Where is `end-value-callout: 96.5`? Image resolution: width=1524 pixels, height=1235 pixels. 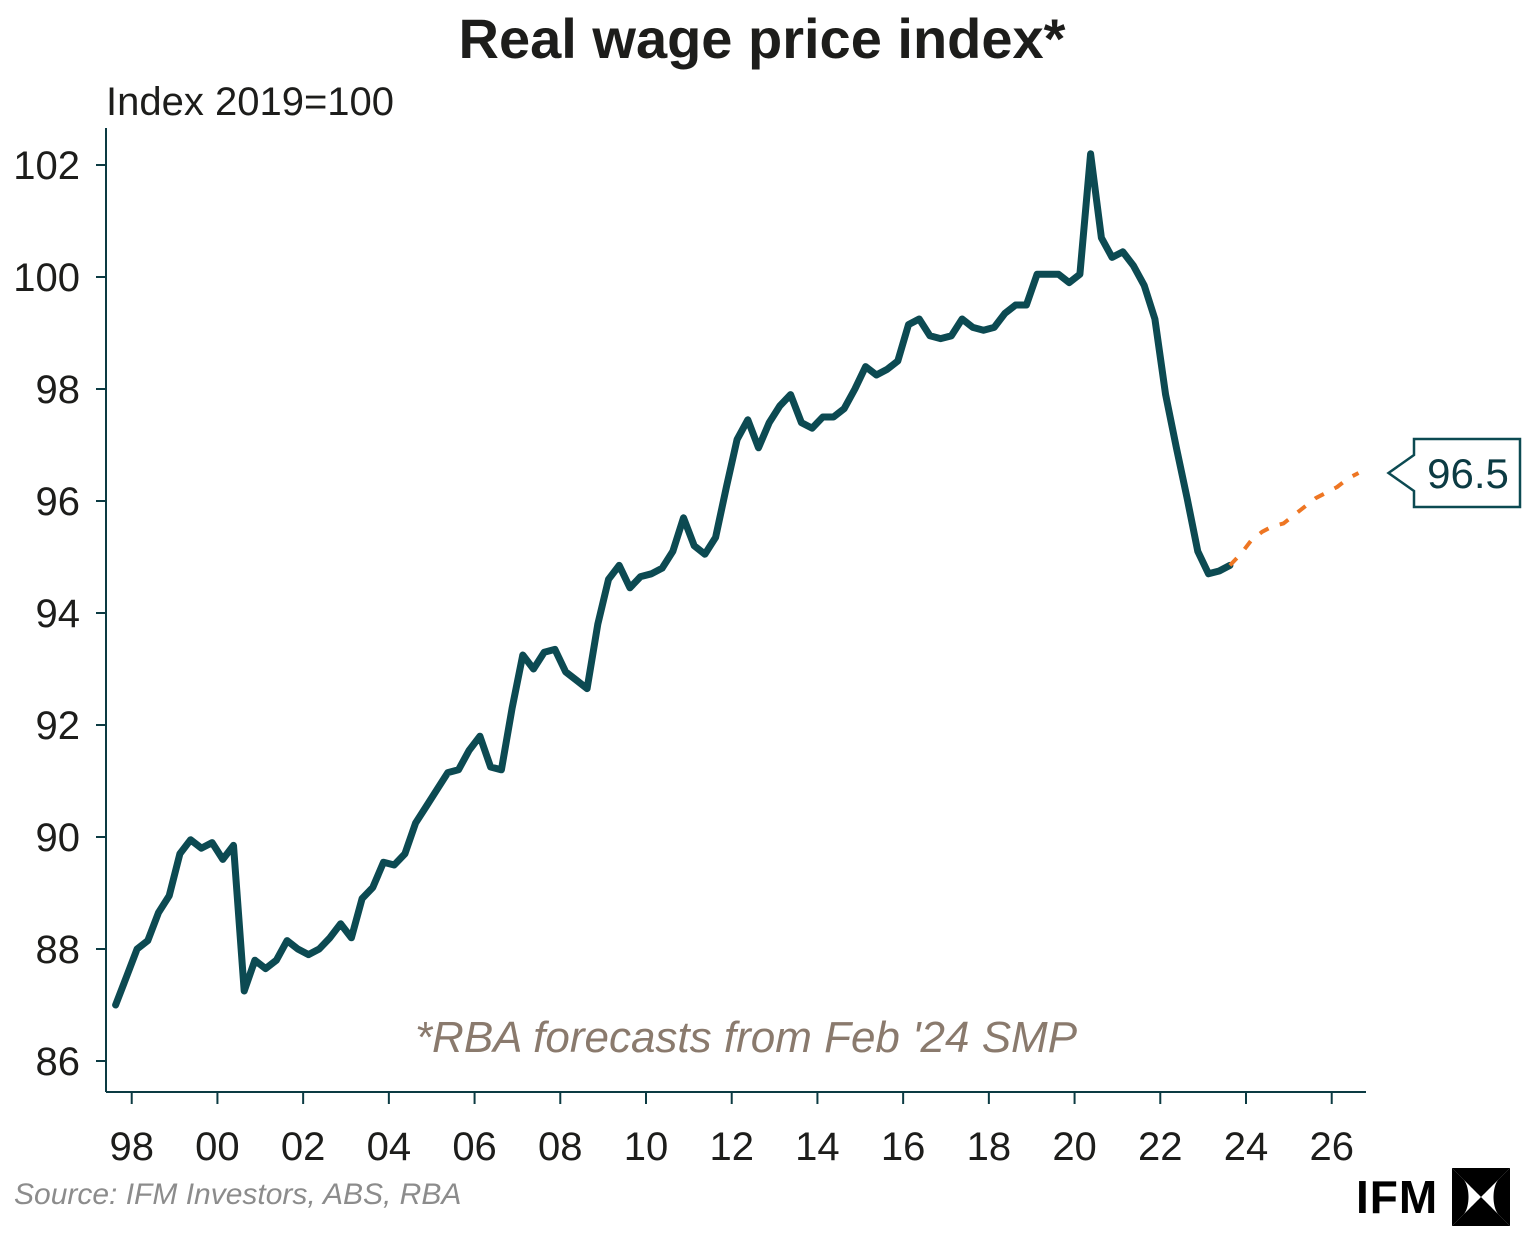 end-value-callout: 96.5 is located at coordinates (1454, 473).